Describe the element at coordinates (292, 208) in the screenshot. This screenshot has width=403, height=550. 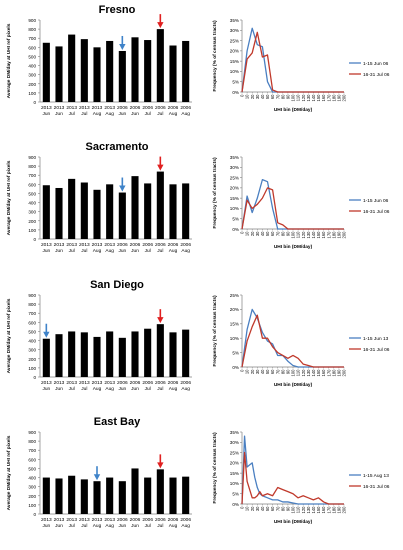
I see `series-line` at that location.